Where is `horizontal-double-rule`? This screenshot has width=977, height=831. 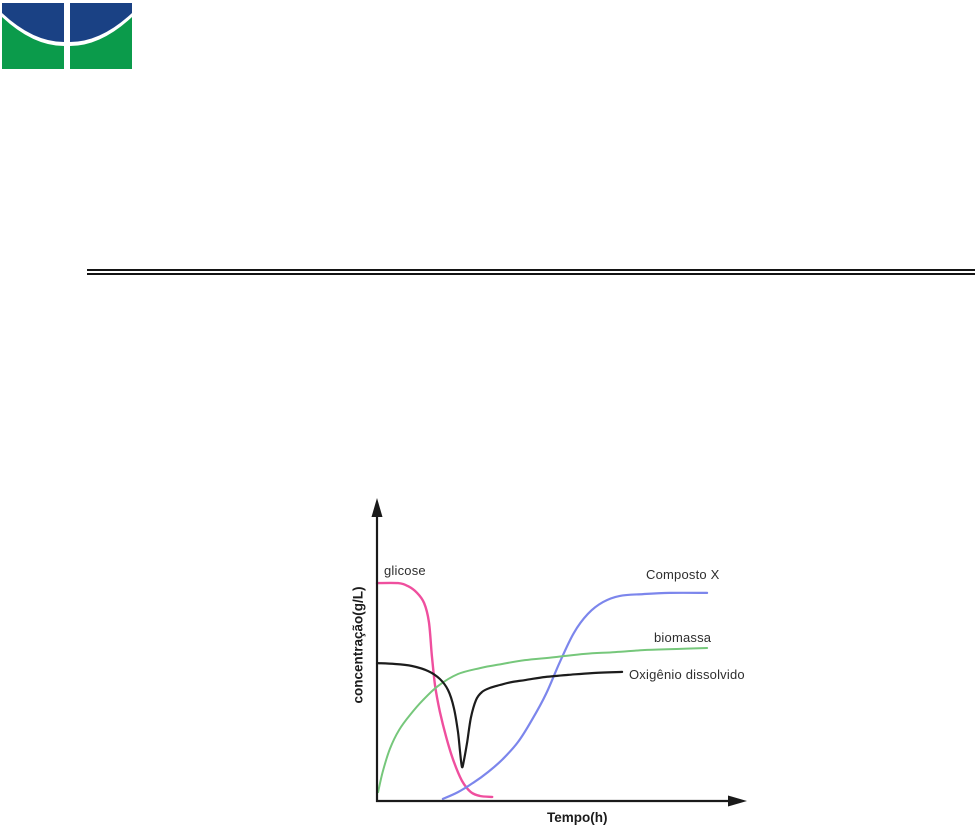 horizontal-double-rule is located at coordinates (531, 272).